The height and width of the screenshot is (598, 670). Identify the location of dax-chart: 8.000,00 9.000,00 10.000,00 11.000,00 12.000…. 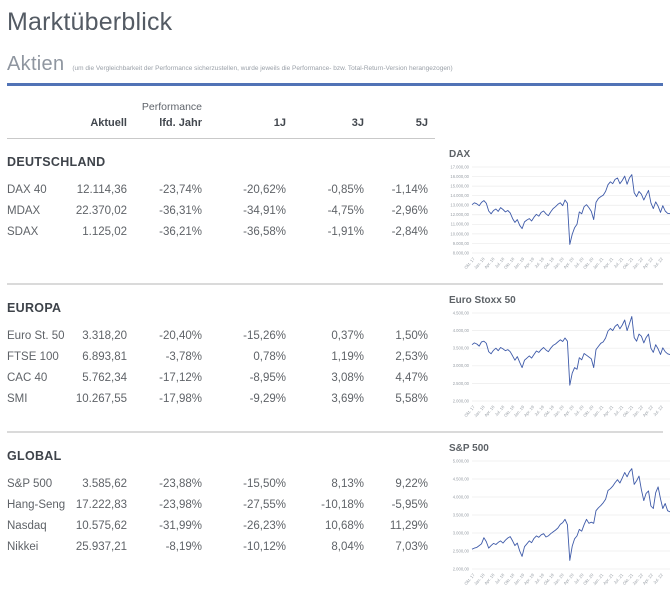
(560, 217).